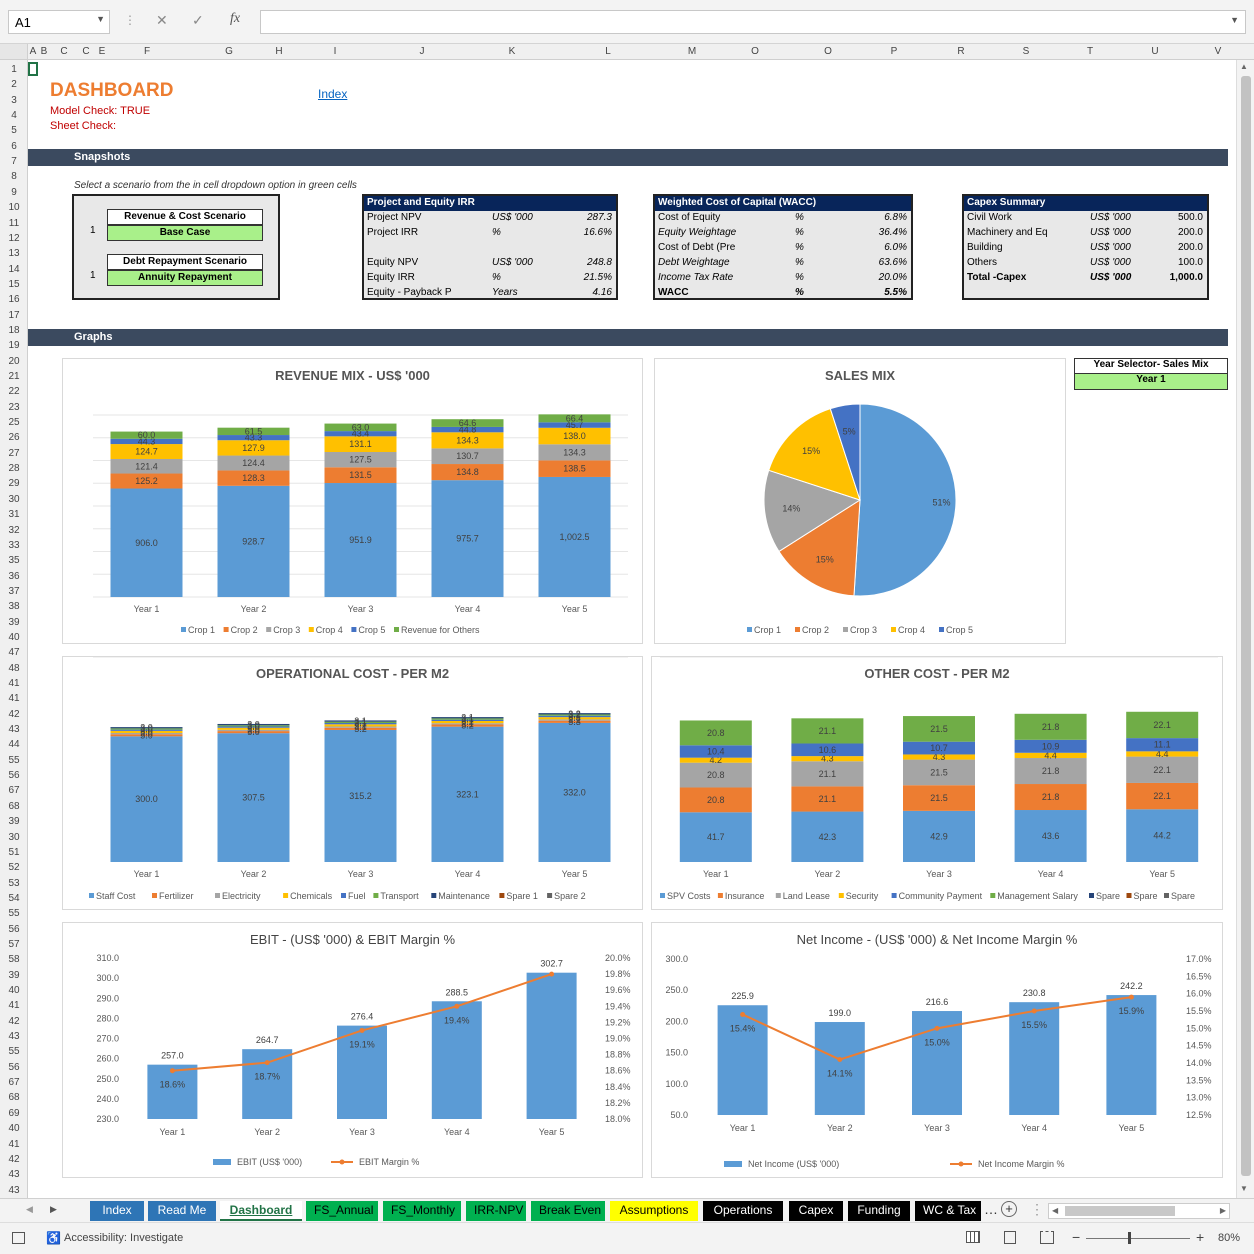  Describe the element at coordinates (1200, 1237) in the screenshot. I see `zoom-in-icon: +` at that location.